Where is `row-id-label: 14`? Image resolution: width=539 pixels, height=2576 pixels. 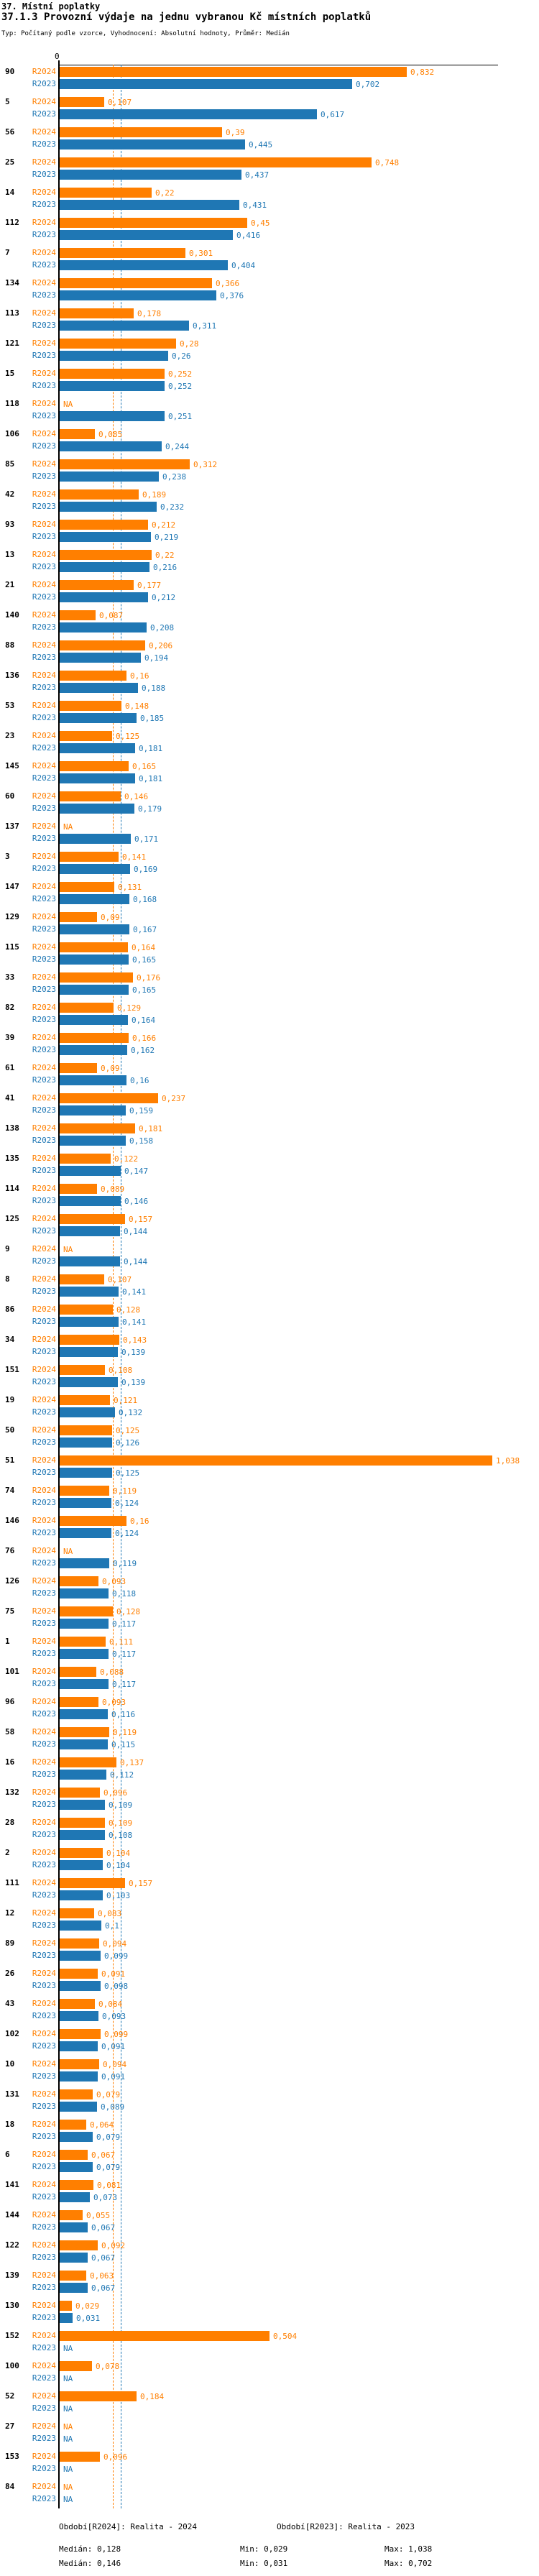
row-id-label: 14 is located at coordinates (10, 192).